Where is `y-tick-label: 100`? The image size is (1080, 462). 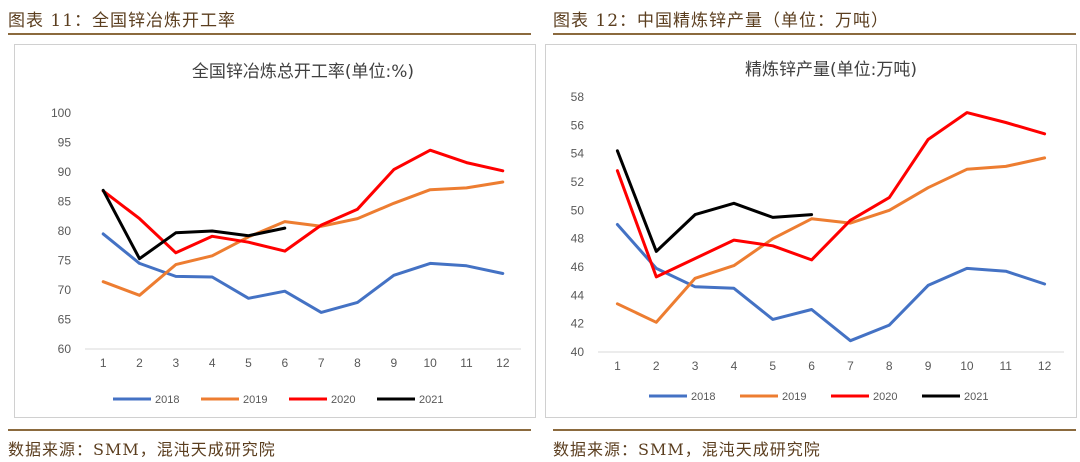
y-tick-label: 100 is located at coordinates (61, 113).